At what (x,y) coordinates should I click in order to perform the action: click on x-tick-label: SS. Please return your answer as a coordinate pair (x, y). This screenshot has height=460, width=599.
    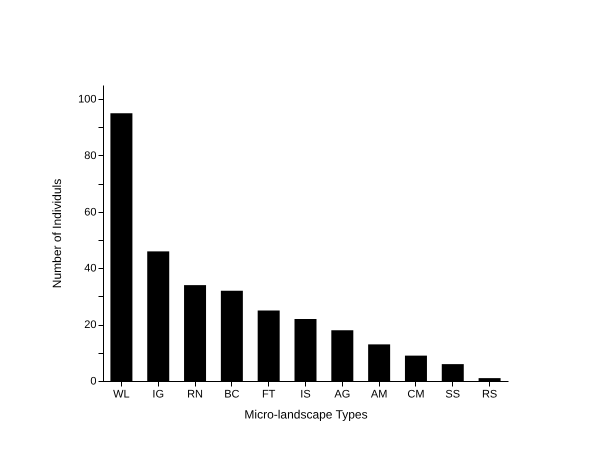
    Looking at the image, I should click on (452, 394).